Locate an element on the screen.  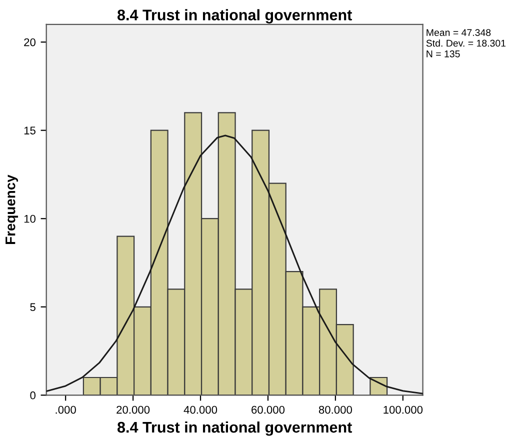
x-tick-label: 80.000 is located at coordinates (335, 410).